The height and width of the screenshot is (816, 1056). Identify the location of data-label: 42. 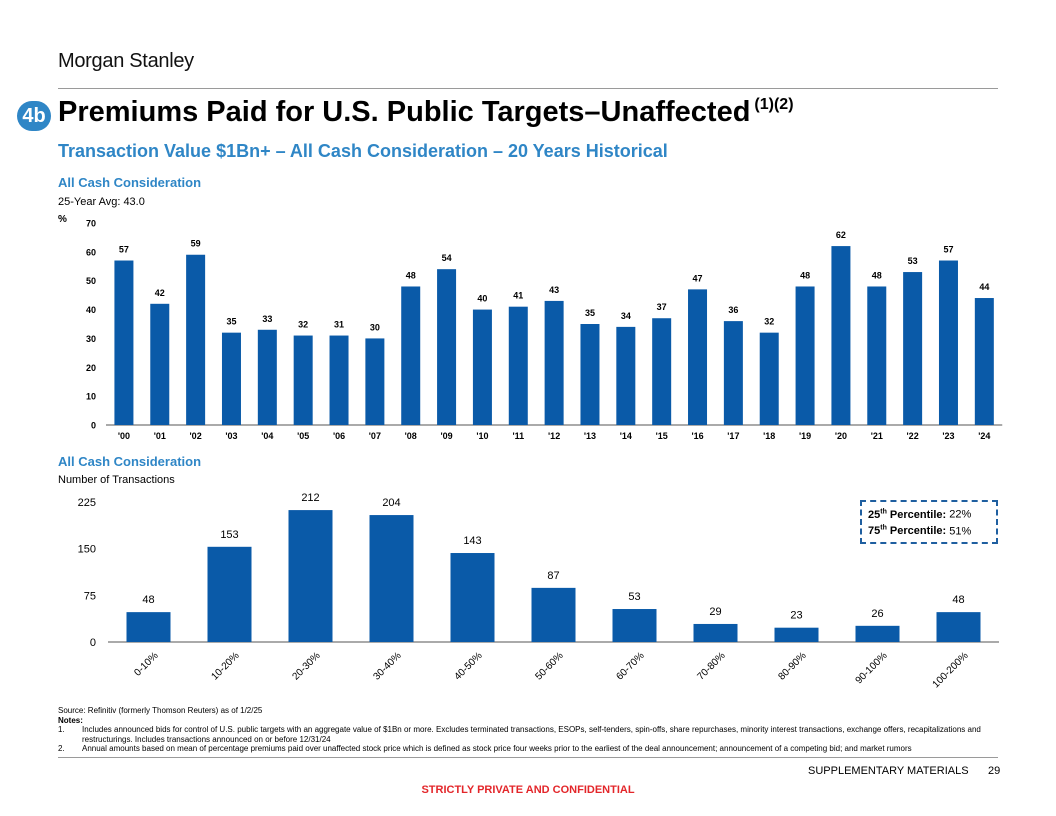
(160, 293).